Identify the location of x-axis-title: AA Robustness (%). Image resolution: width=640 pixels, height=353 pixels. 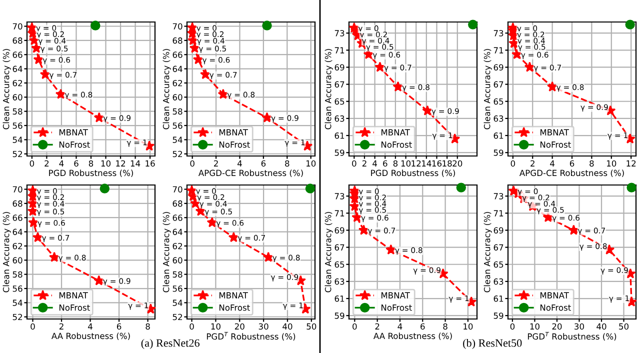
(91, 336).